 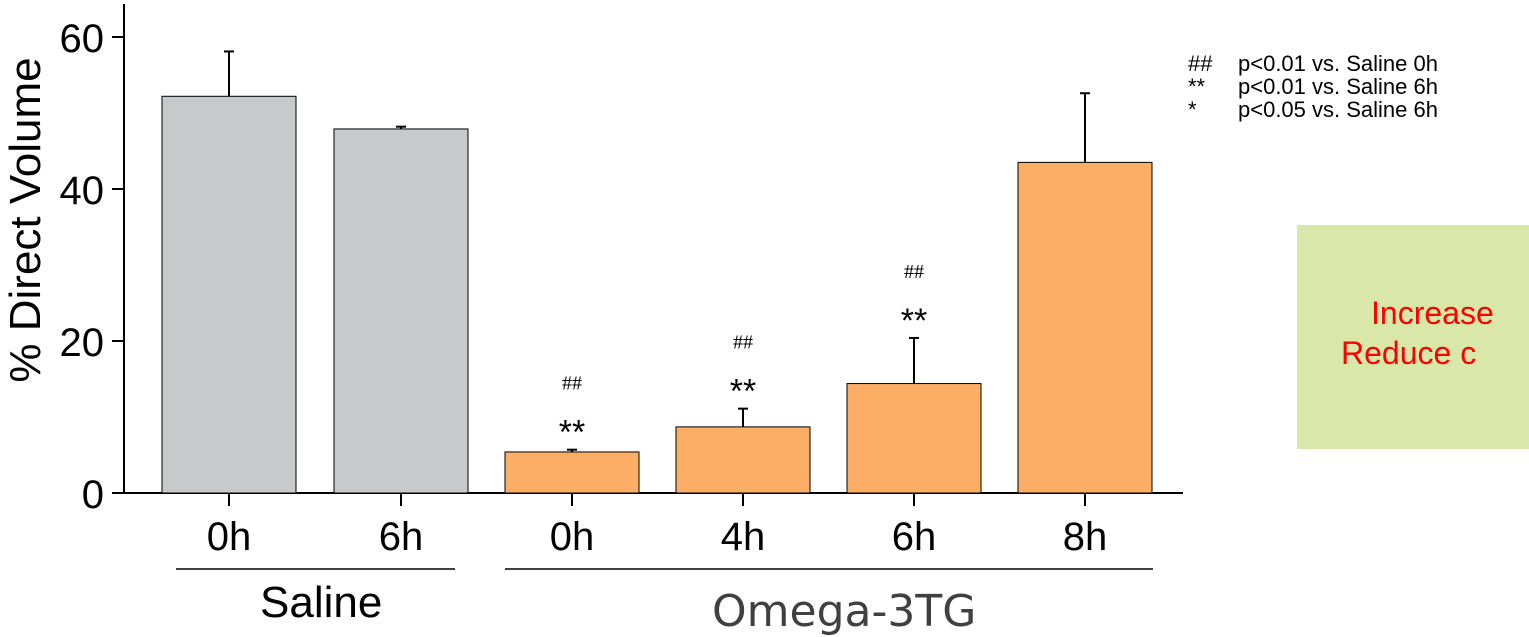 I want to click on legend-symbol: **, so click(x=1197, y=86).